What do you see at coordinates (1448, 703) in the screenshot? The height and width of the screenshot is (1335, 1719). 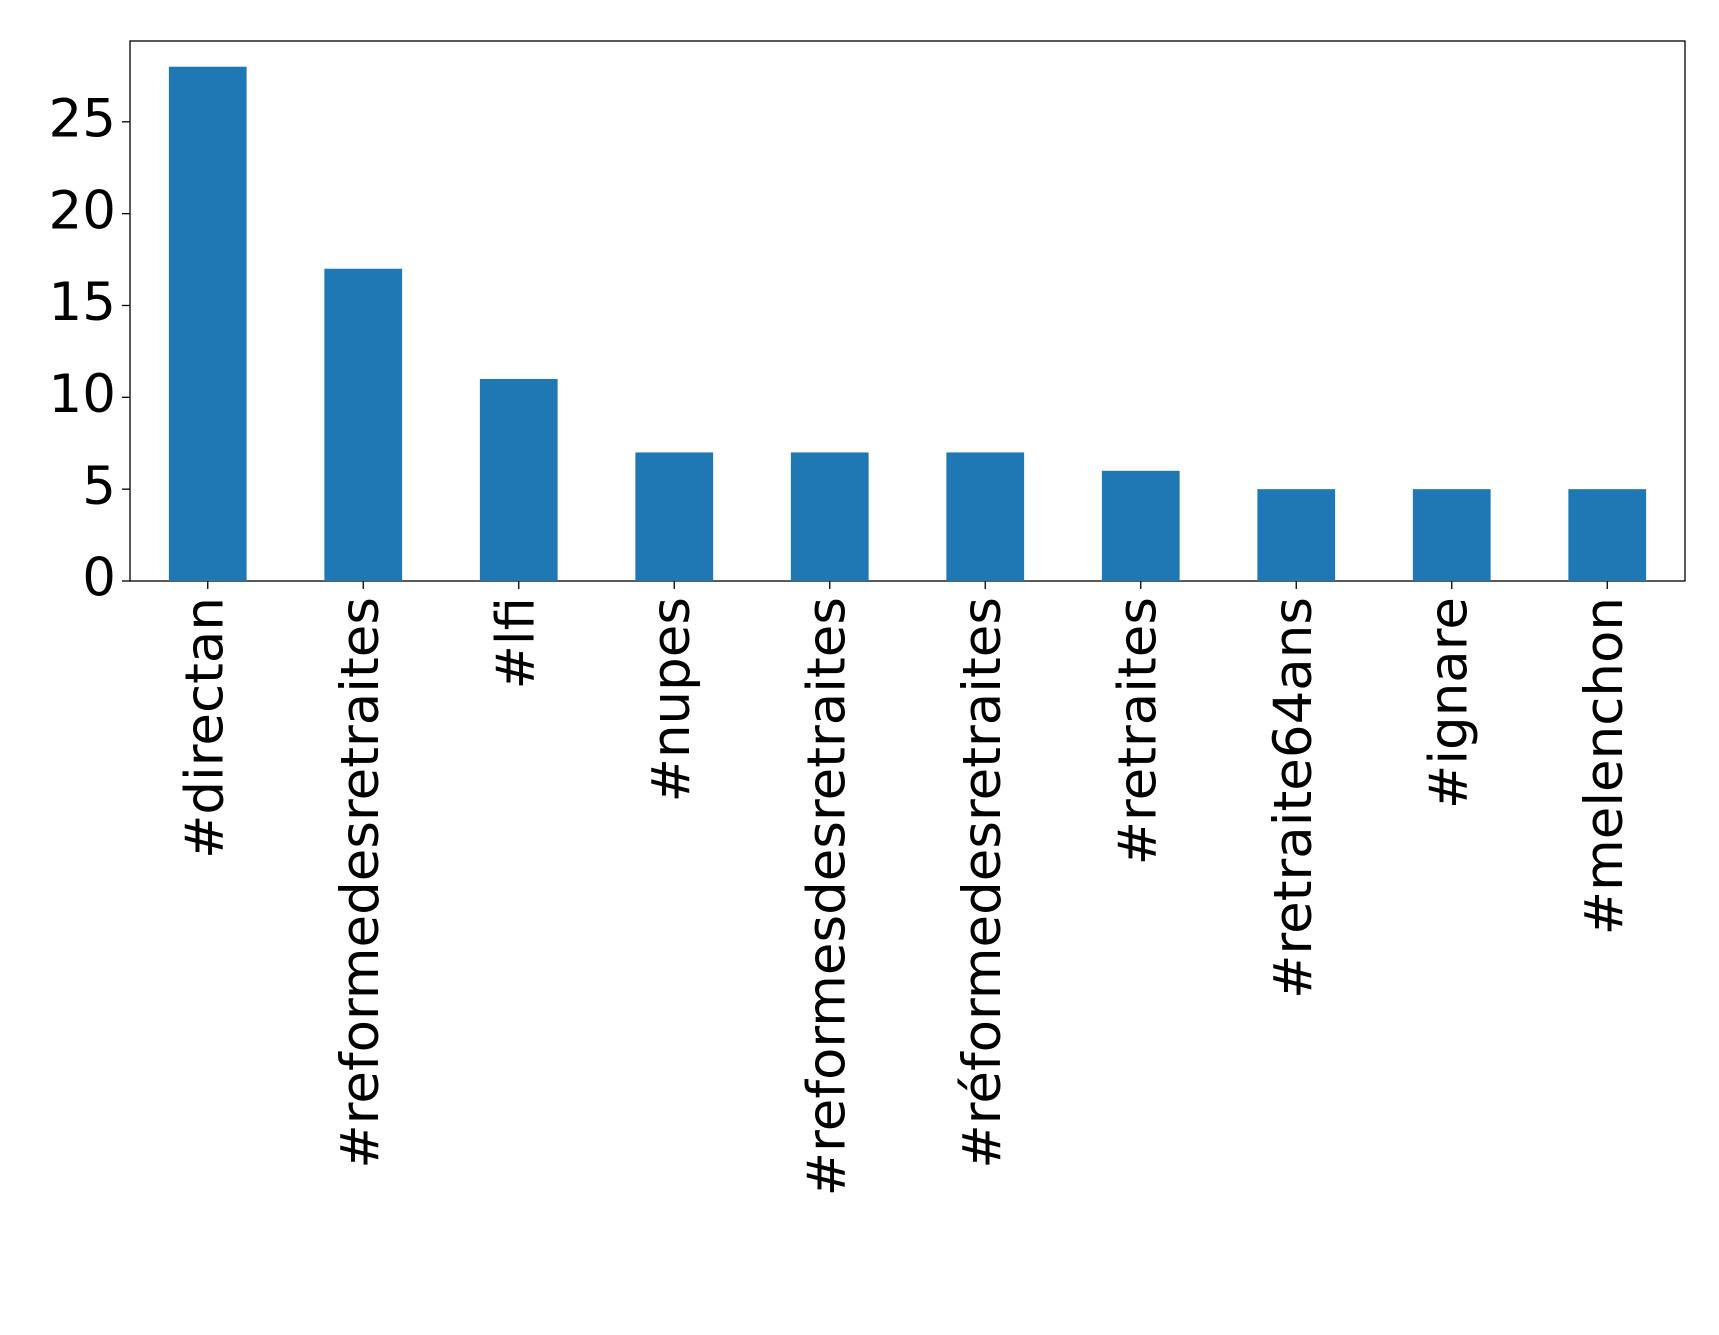 I see `x-tick-label: #ignare` at bounding box center [1448, 703].